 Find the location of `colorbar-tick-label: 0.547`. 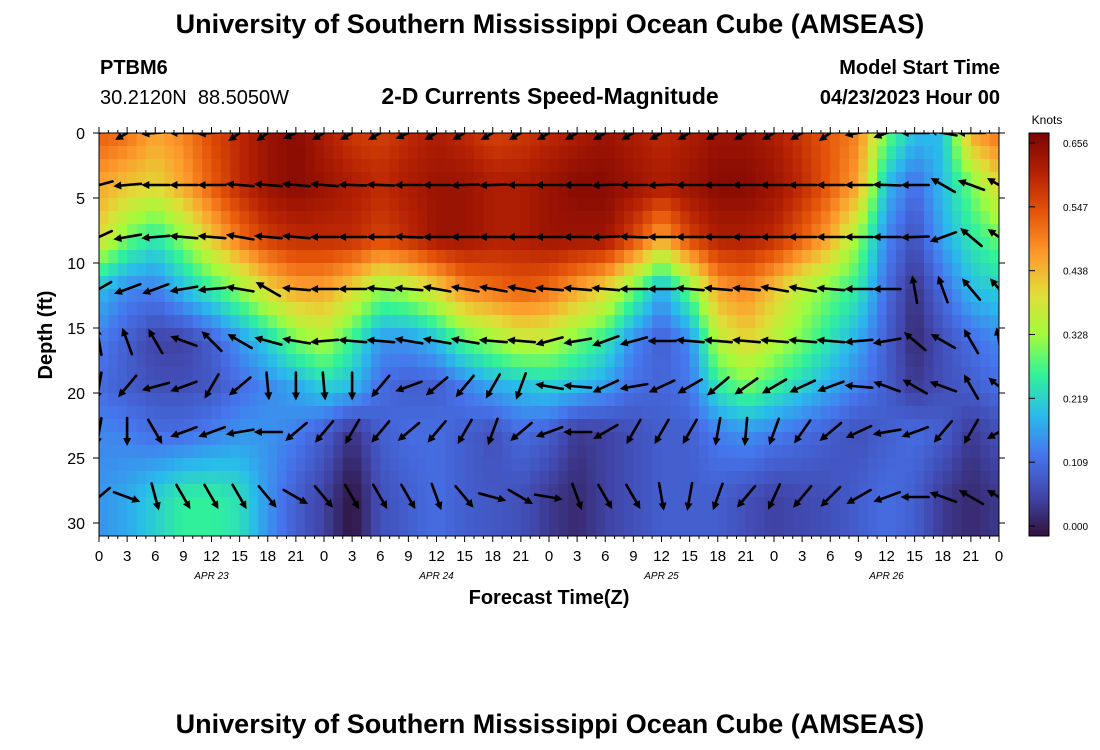

colorbar-tick-label: 0.547 is located at coordinates (1075, 208).